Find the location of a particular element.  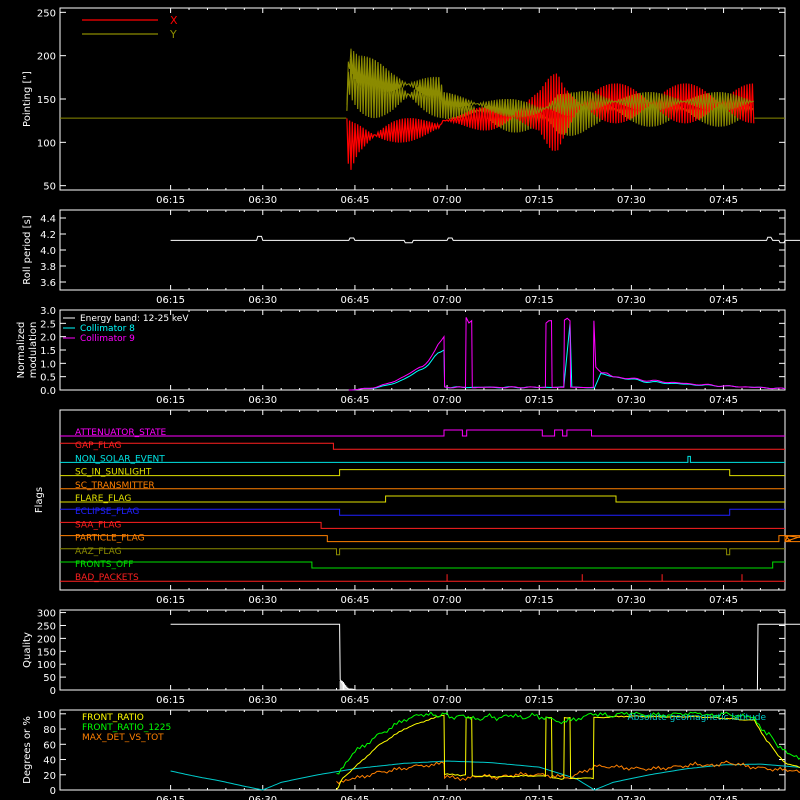

y-tick-label: 0.5 is located at coordinates (48, 378).